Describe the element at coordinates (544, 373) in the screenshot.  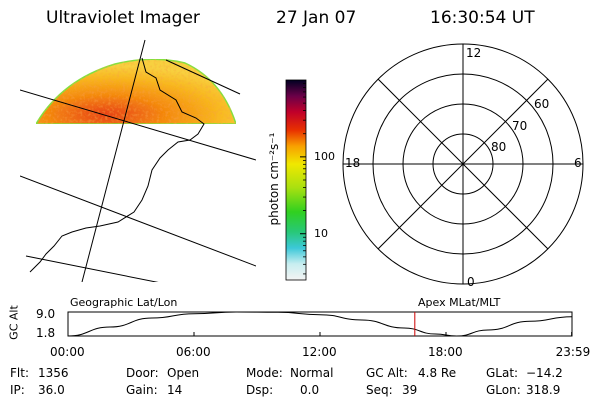
I see `glat-value: −14.2` at that location.